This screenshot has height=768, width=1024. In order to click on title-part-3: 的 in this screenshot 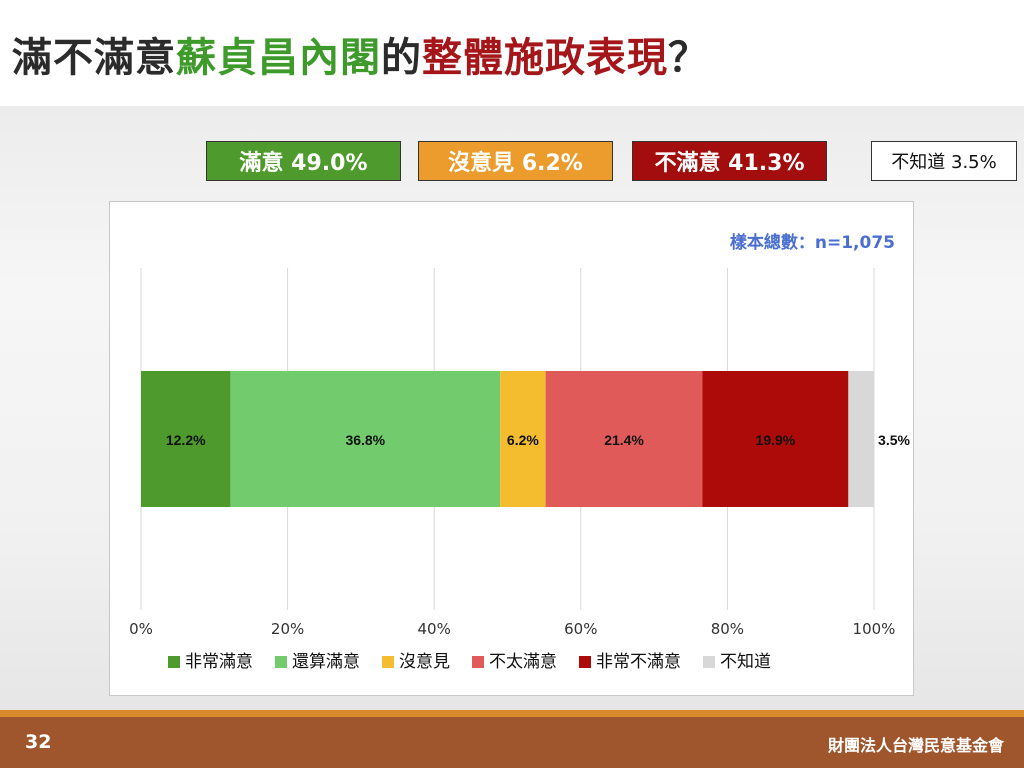, I will do `click(401, 58)`.